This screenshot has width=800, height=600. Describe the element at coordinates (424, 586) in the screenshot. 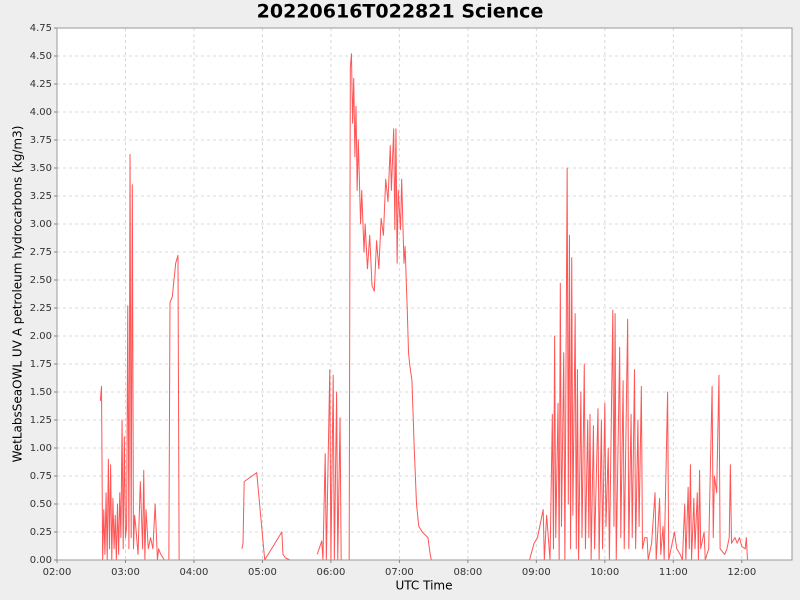

I see `x-axis-label: UTC Time` at that location.